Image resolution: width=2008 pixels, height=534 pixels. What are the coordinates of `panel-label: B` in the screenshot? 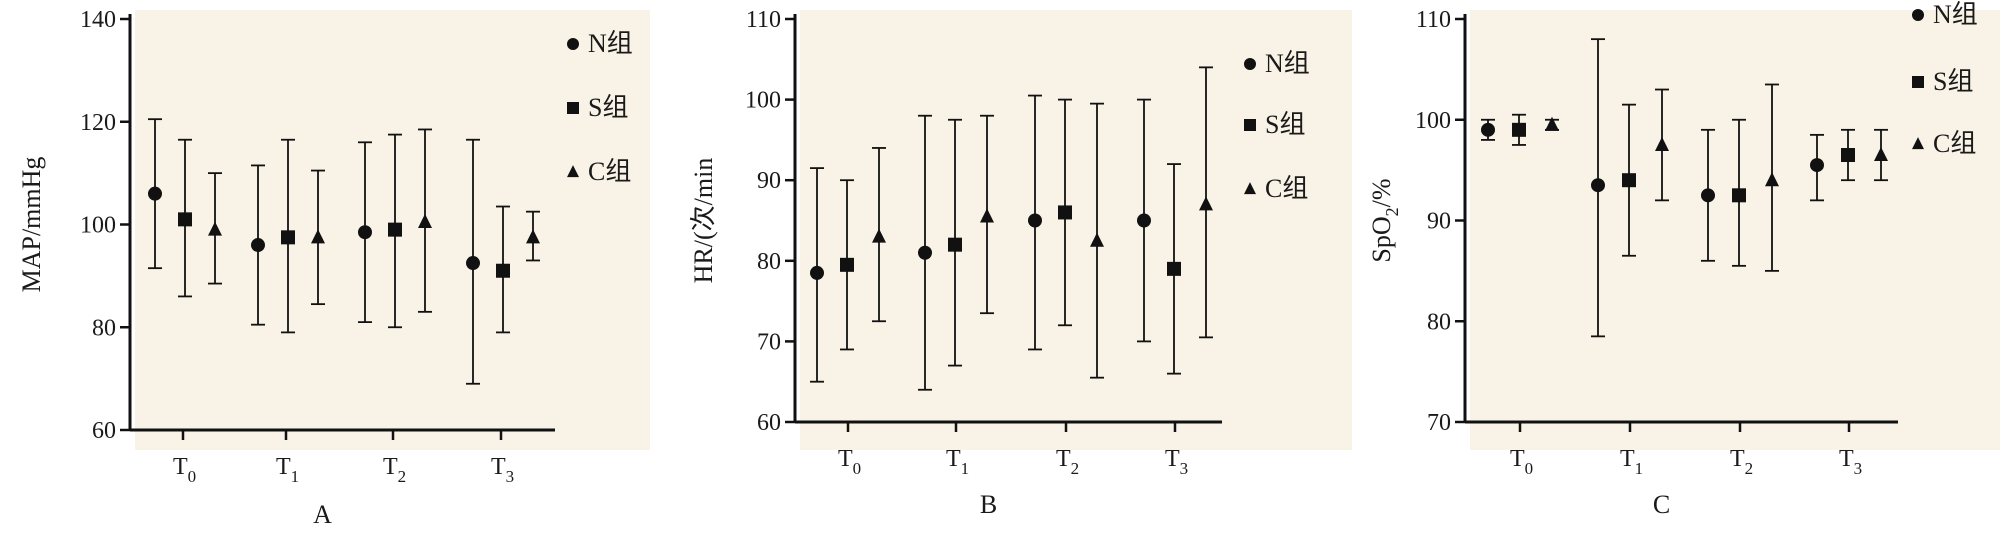 It's located at (988, 504).